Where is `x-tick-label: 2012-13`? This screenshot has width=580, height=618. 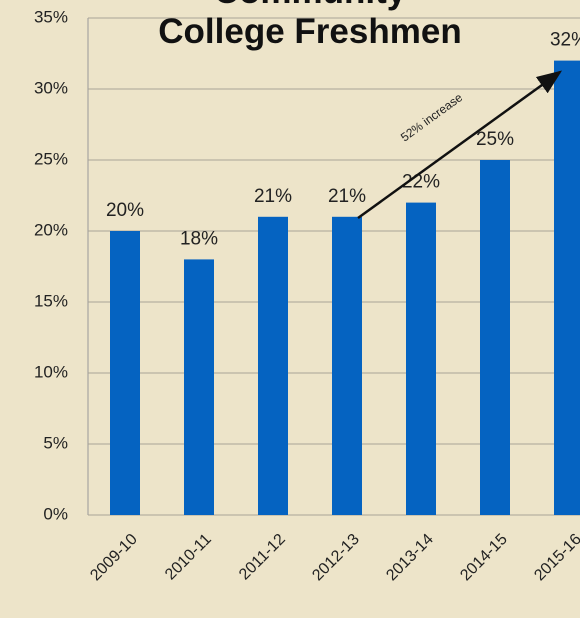
x-tick-label: 2012-13 is located at coordinates (336, 558).